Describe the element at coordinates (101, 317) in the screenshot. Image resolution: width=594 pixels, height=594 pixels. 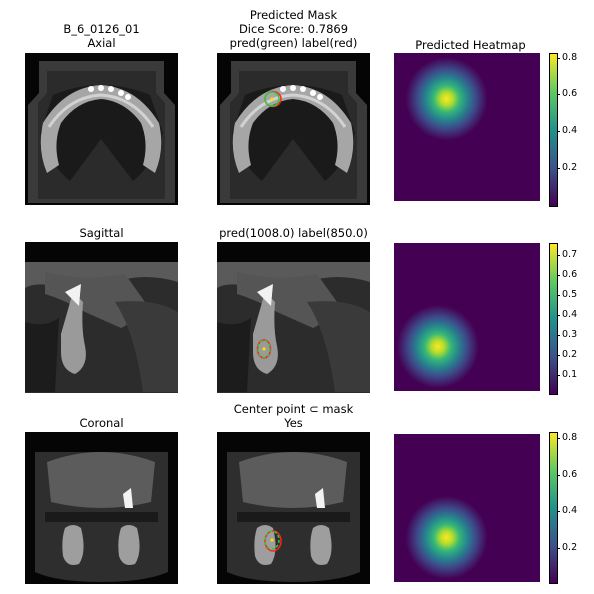
I see `ct-sagittal-image` at that location.